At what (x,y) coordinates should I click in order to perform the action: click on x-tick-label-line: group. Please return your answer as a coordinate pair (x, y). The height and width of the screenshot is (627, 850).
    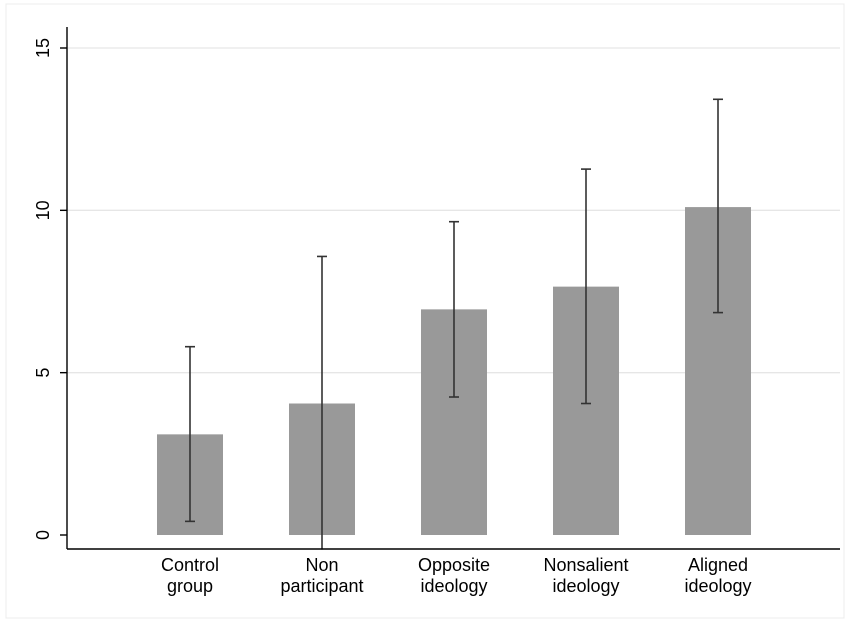
    Looking at the image, I should click on (190, 586).